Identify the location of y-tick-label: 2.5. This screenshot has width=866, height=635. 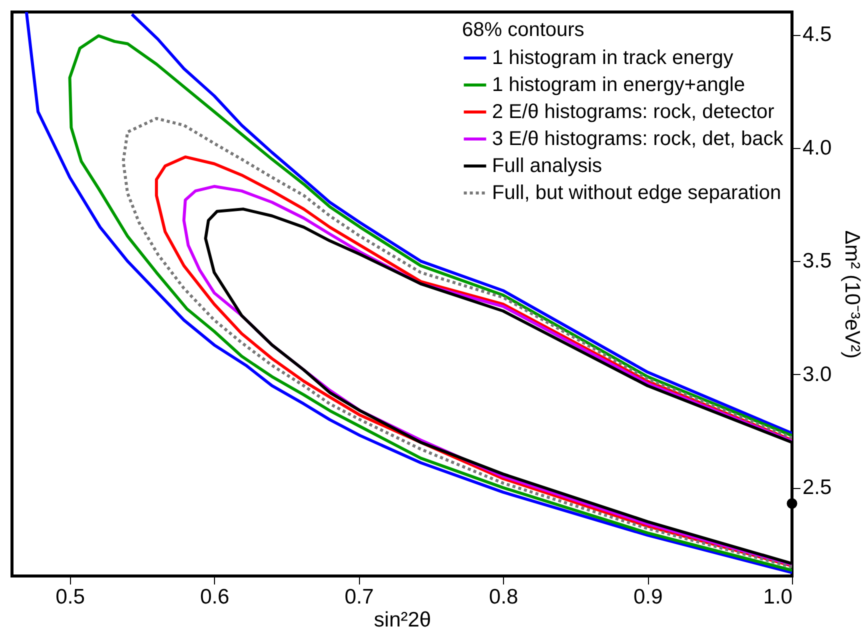
(817, 488).